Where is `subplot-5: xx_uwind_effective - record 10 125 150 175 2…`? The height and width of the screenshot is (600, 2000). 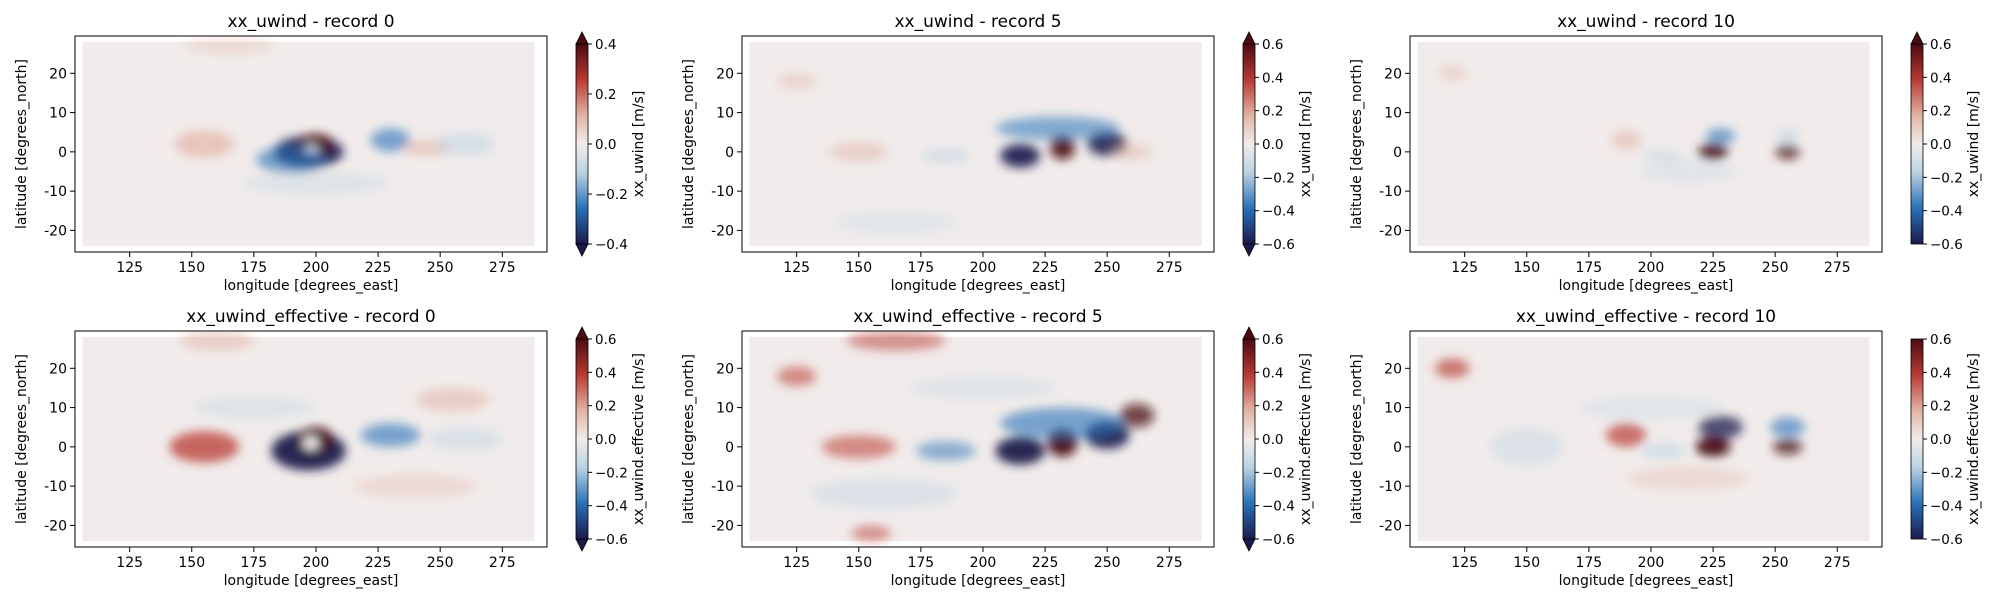 subplot-5: xx_uwind_effective - record 10 125 150 175 2… is located at coordinates (1665, 448).